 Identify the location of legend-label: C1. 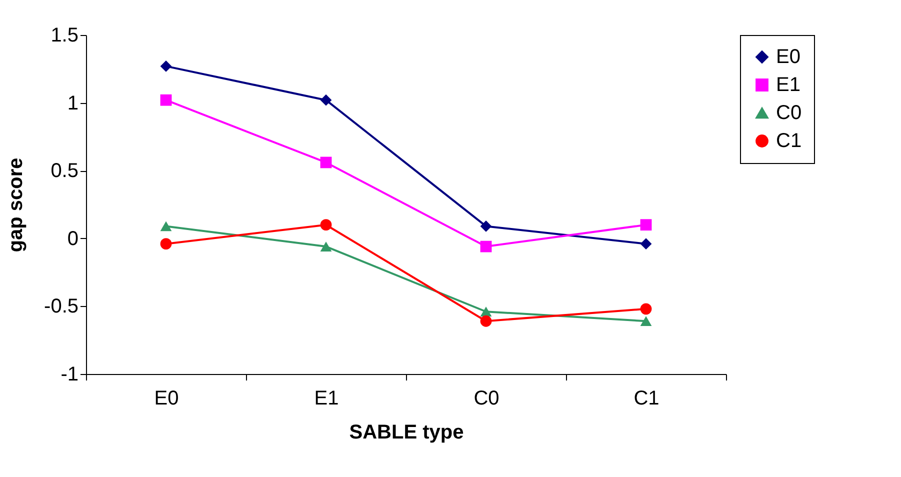
(789, 141).